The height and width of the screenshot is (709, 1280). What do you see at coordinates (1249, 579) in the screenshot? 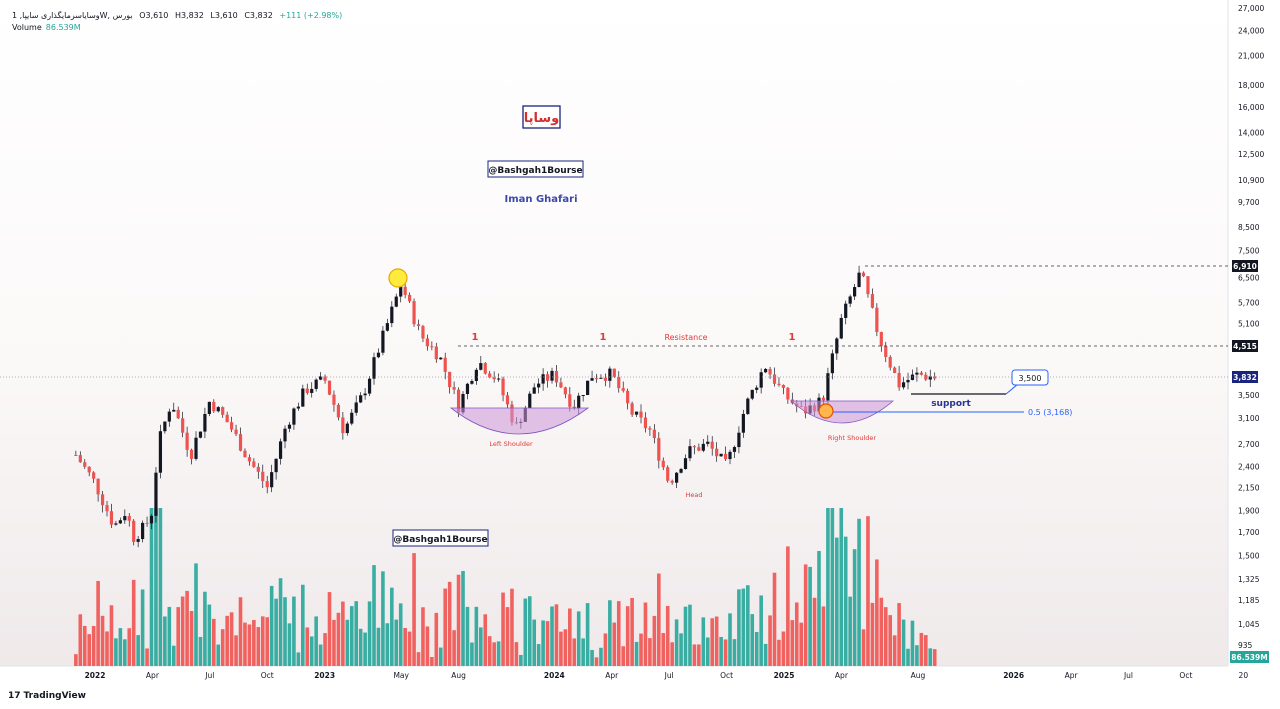
I see `price-tick-22: 1,325` at bounding box center [1249, 579].